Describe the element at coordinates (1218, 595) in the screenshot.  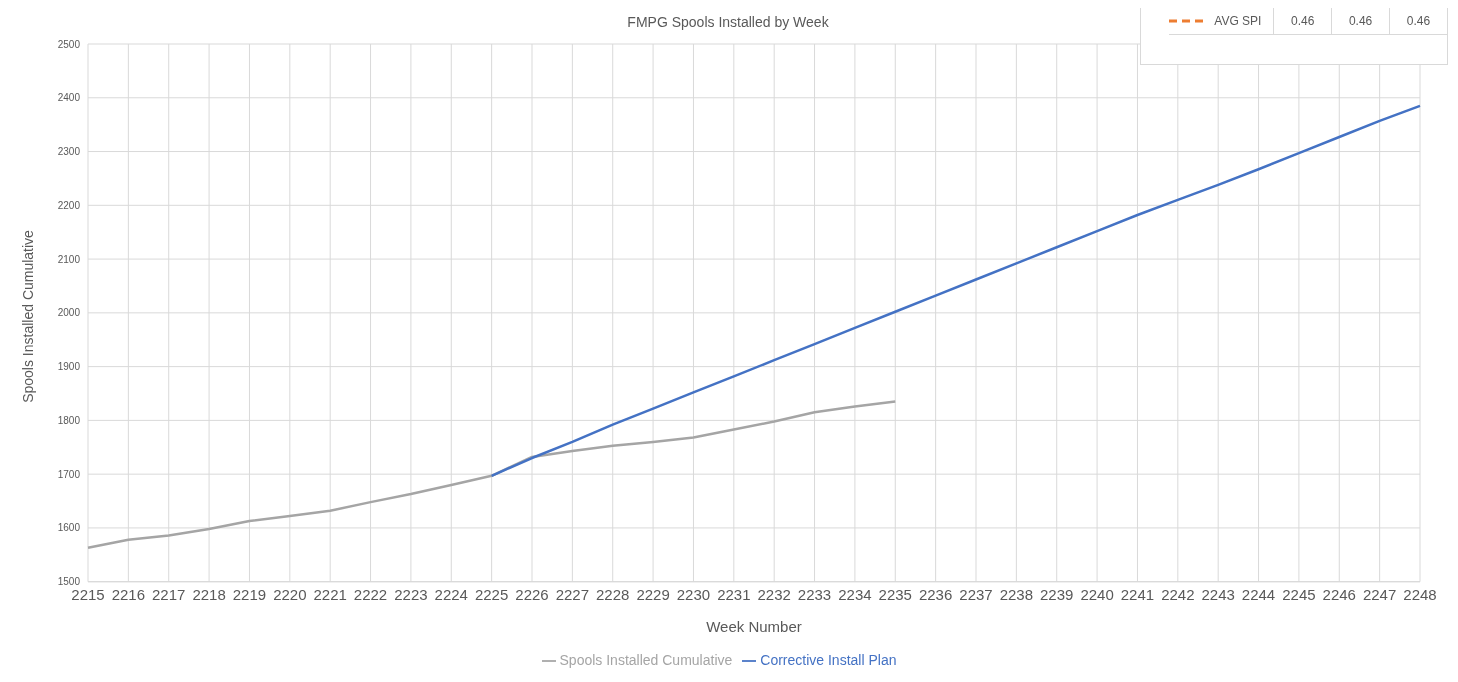
I see `x-tick-label: 2243` at that location.